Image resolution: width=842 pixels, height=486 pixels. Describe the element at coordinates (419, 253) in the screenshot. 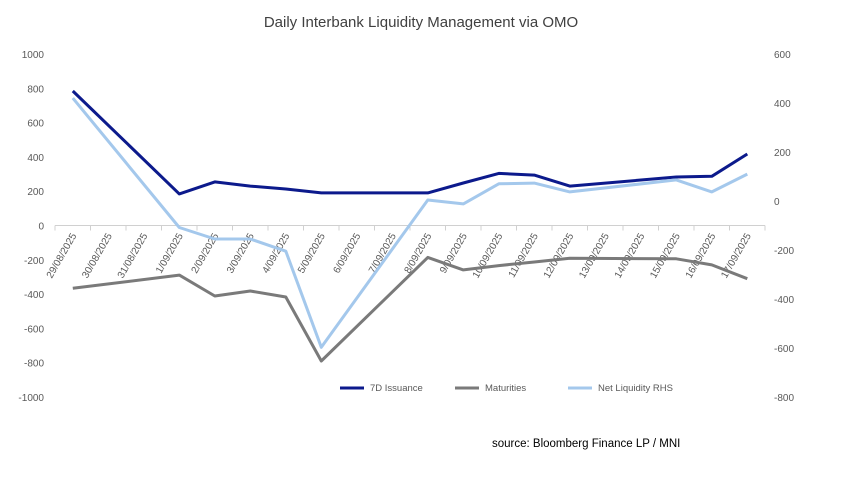

I see `x-axis-tick-label: 8/09/2025` at that location.